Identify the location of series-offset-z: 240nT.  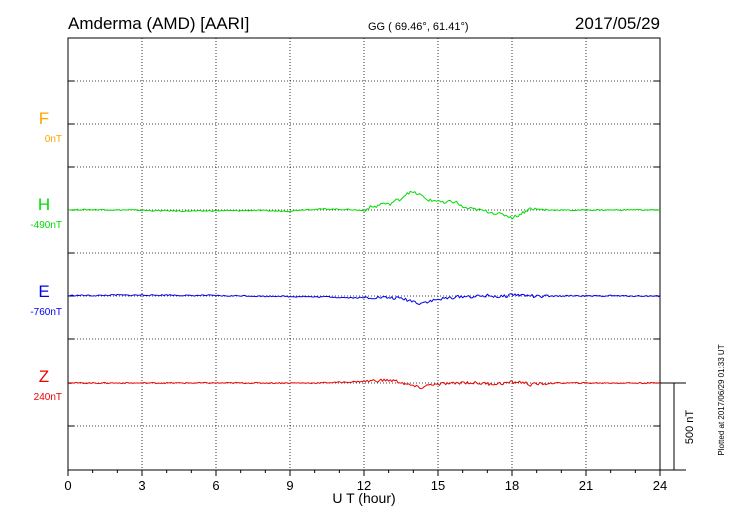
(48, 397).